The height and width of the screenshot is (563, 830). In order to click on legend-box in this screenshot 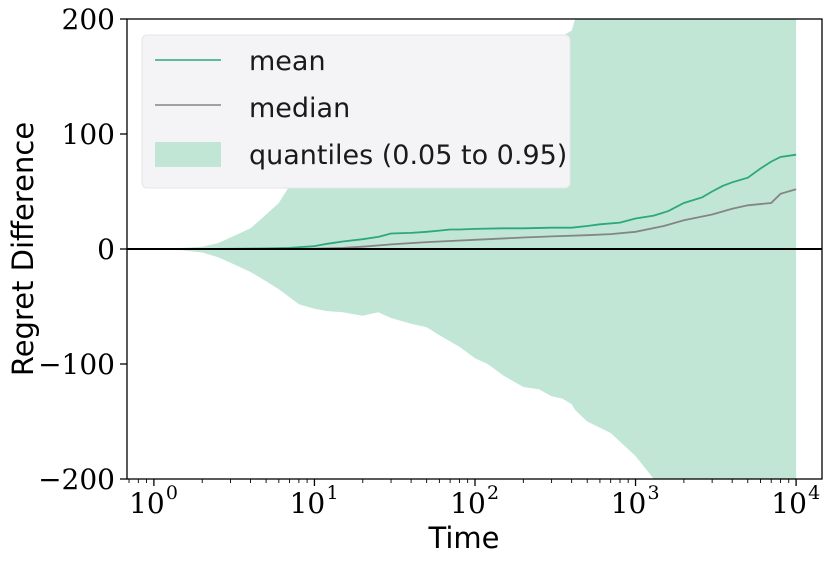, I will do `click(356, 111)`.